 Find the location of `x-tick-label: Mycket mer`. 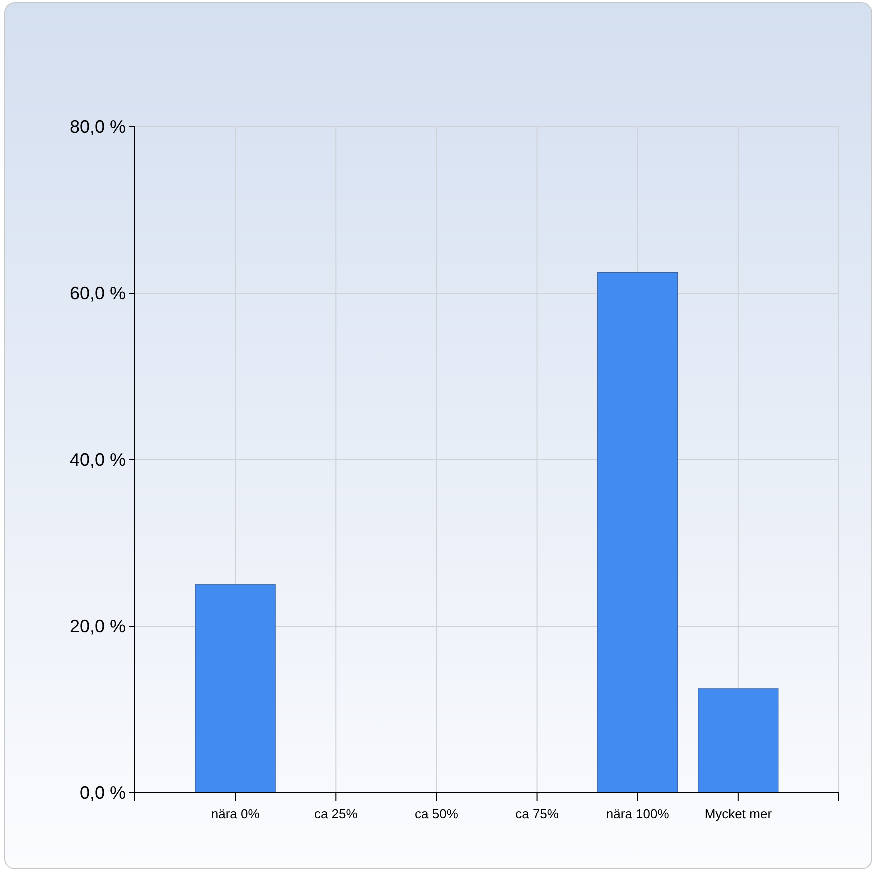

x-tick-label: Mycket mer is located at coordinates (738, 814).